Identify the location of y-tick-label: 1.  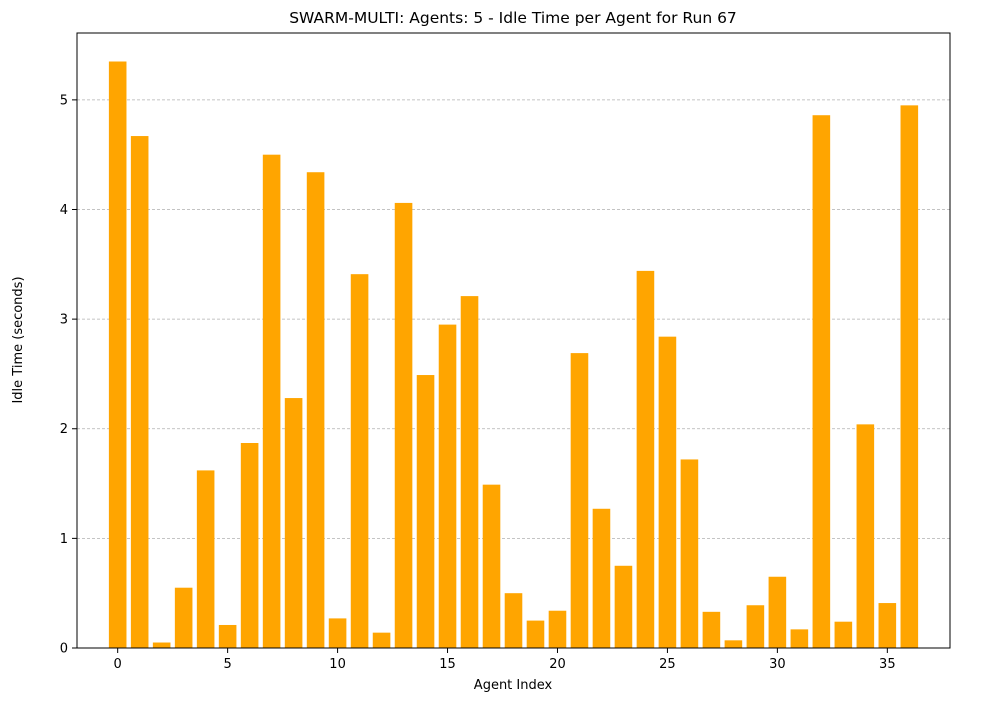
(64, 539).